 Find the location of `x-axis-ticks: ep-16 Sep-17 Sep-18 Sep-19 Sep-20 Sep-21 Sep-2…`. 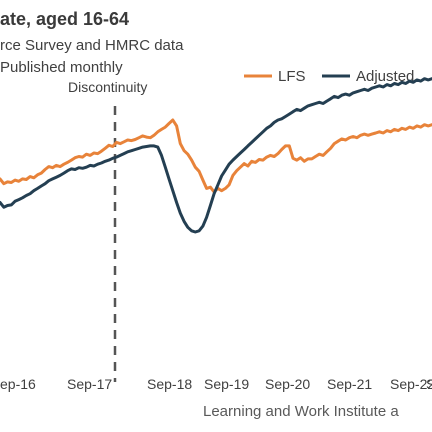

x-axis-ticks: ep-16 Sep-17 Sep-18 Sep-19 Sep-20 Sep-21 Sep-2… is located at coordinates (216, 384).